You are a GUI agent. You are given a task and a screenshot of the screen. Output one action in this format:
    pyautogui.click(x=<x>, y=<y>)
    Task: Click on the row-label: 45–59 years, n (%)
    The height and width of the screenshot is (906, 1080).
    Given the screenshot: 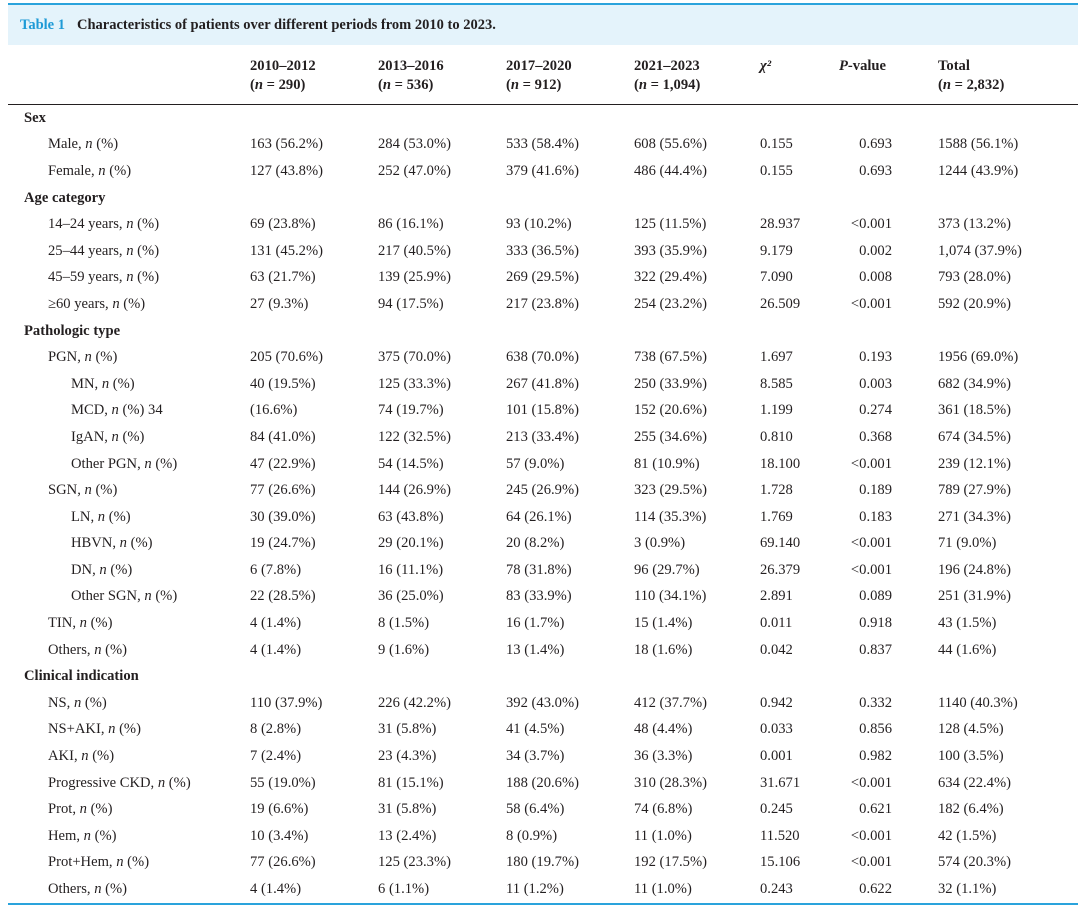 What is the action you would take?
    pyautogui.click(x=104, y=277)
    